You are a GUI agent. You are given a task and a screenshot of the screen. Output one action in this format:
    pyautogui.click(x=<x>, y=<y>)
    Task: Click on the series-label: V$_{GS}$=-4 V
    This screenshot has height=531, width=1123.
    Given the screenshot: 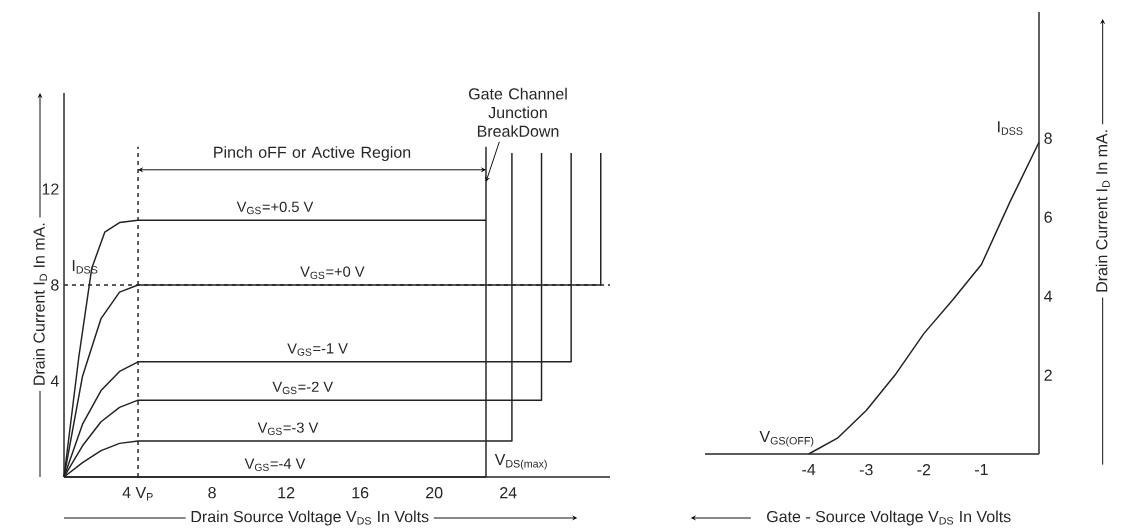 What is the action you would take?
    pyautogui.click(x=275, y=464)
    